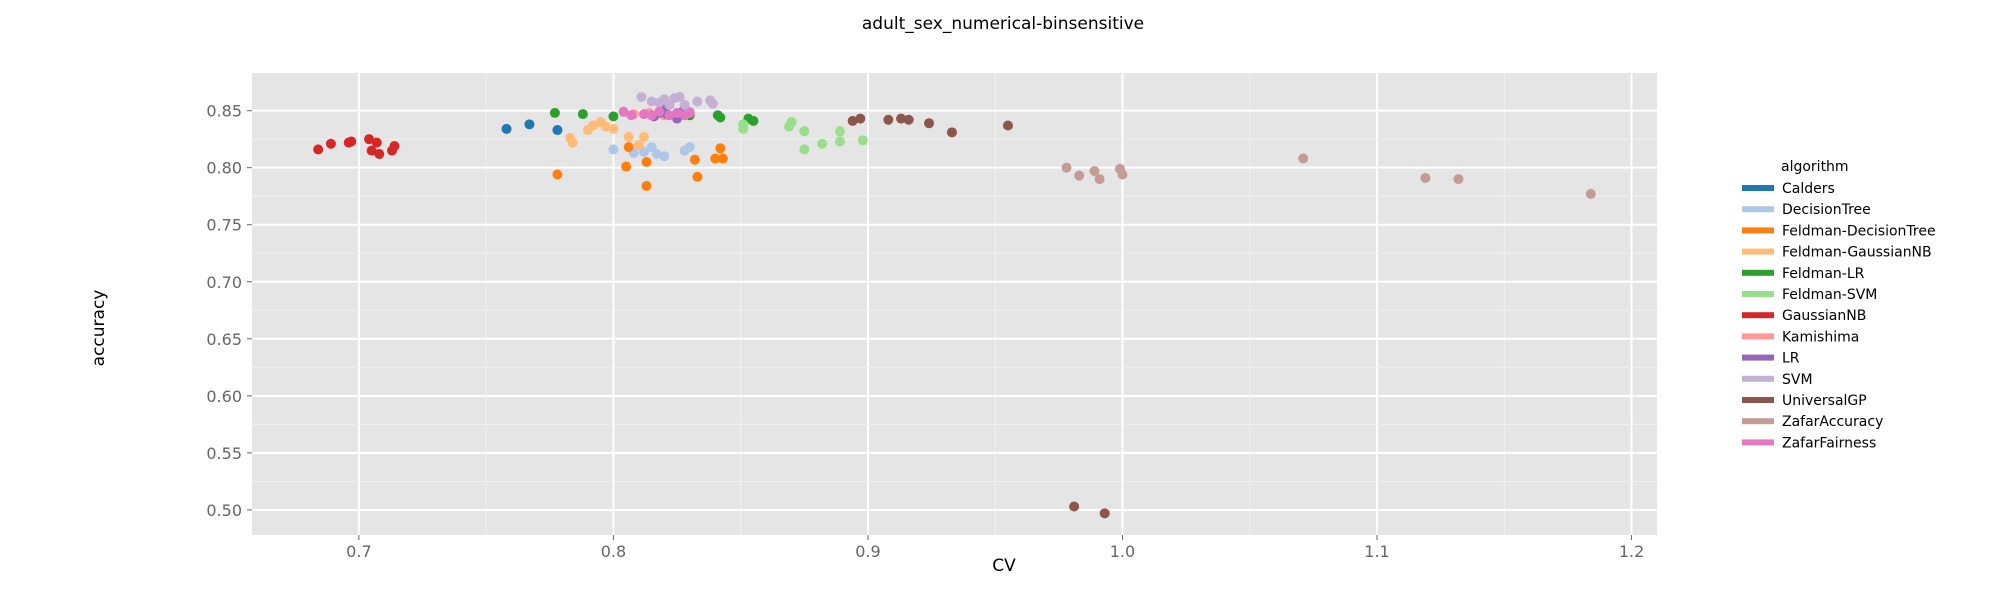 Image resolution: width=2000 pixels, height=600 pixels. What do you see at coordinates (356, 146) in the screenshot?
I see `series-gaussiannb` at bounding box center [356, 146].